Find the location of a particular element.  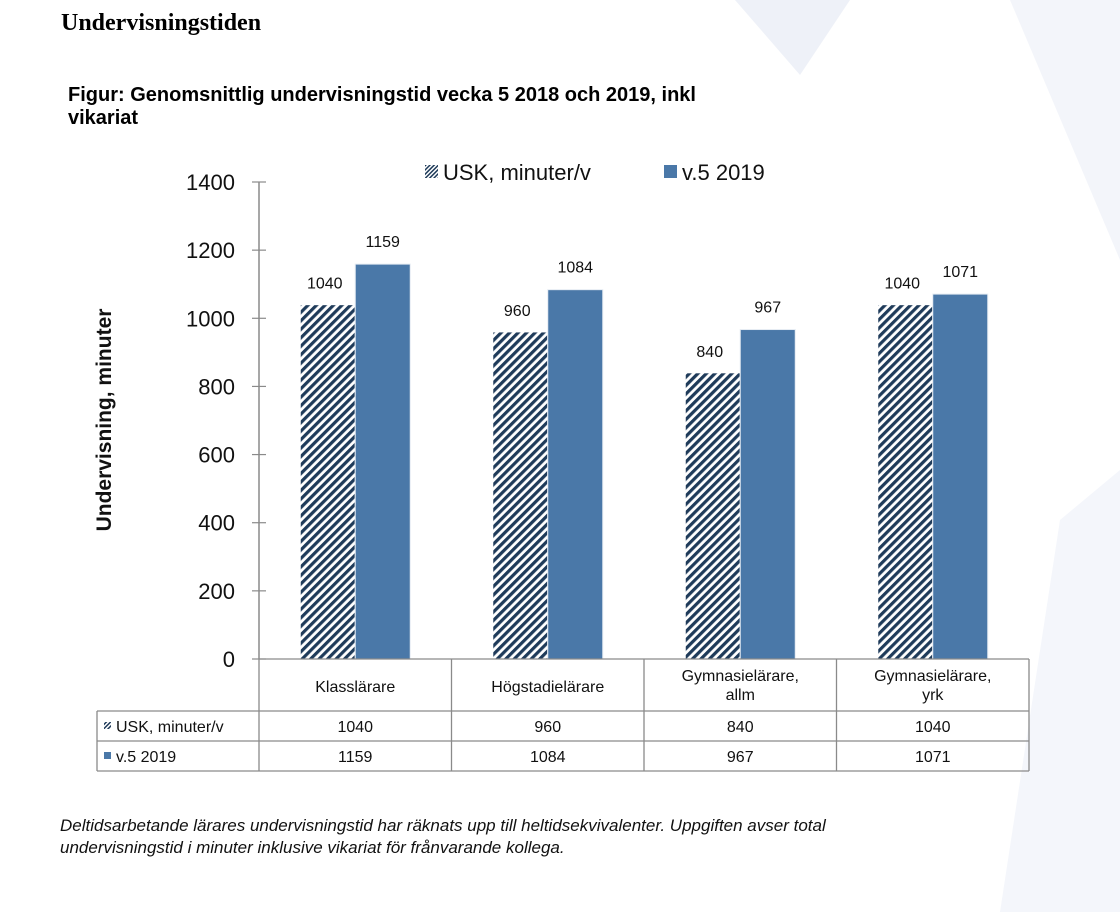

y-tick-label: 0 is located at coordinates (229, 659).